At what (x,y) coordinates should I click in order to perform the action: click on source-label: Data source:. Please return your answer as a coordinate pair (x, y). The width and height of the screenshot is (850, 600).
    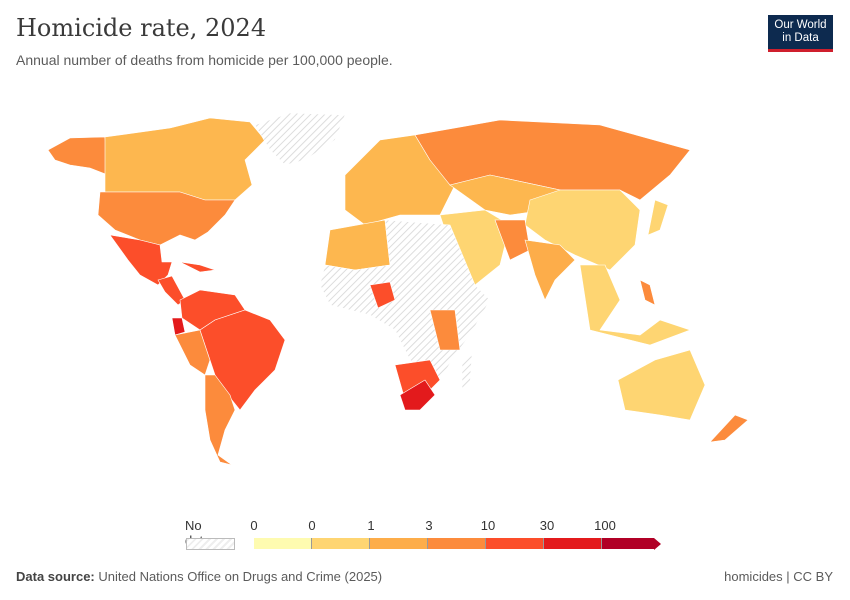
    Looking at the image, I should click on (55, 576).